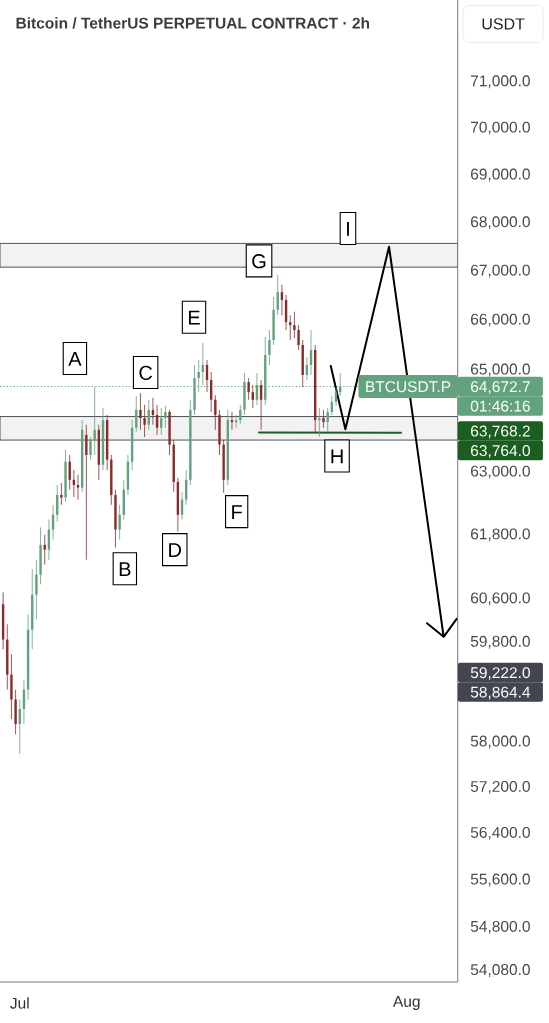 Image resolution: width=549 pixels, height=1023 pixels. I want to click on y-tick-label: 54,080.0, so click(500, 970).